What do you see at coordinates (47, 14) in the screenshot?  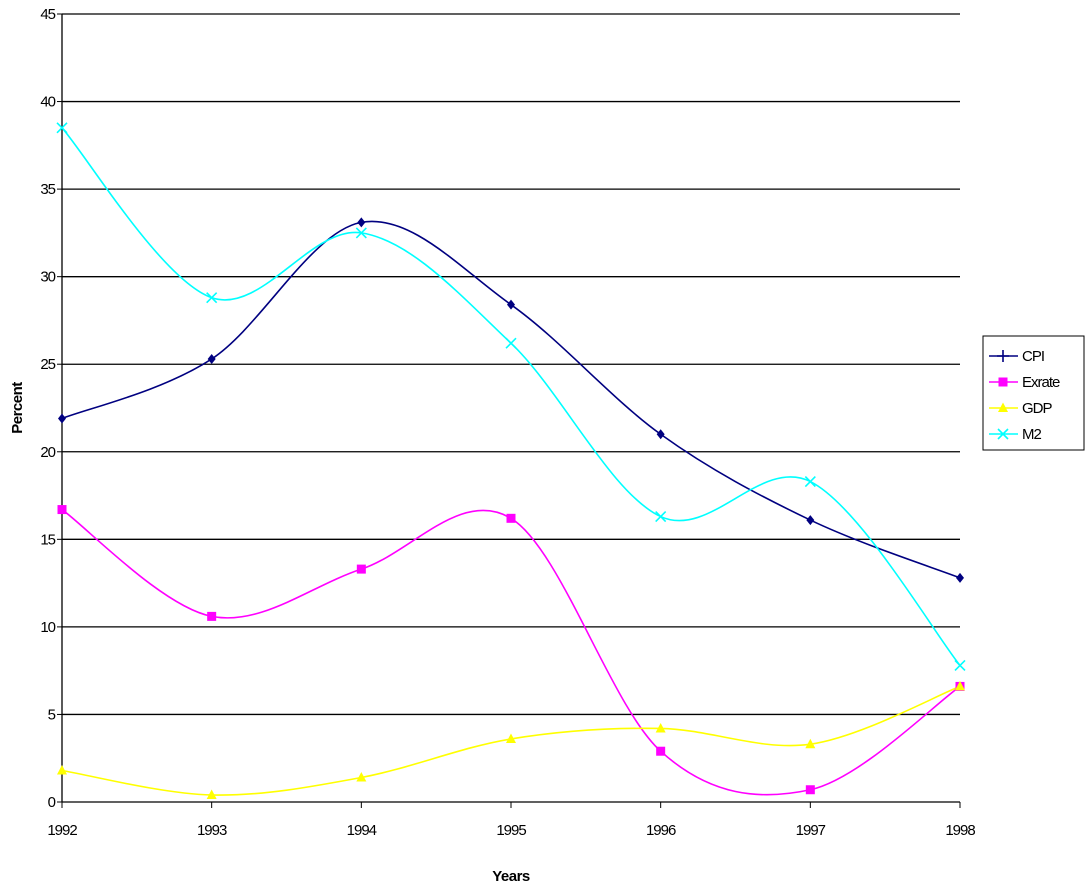 I see `y-tick-label: 45` at bounding box center [47, 14].